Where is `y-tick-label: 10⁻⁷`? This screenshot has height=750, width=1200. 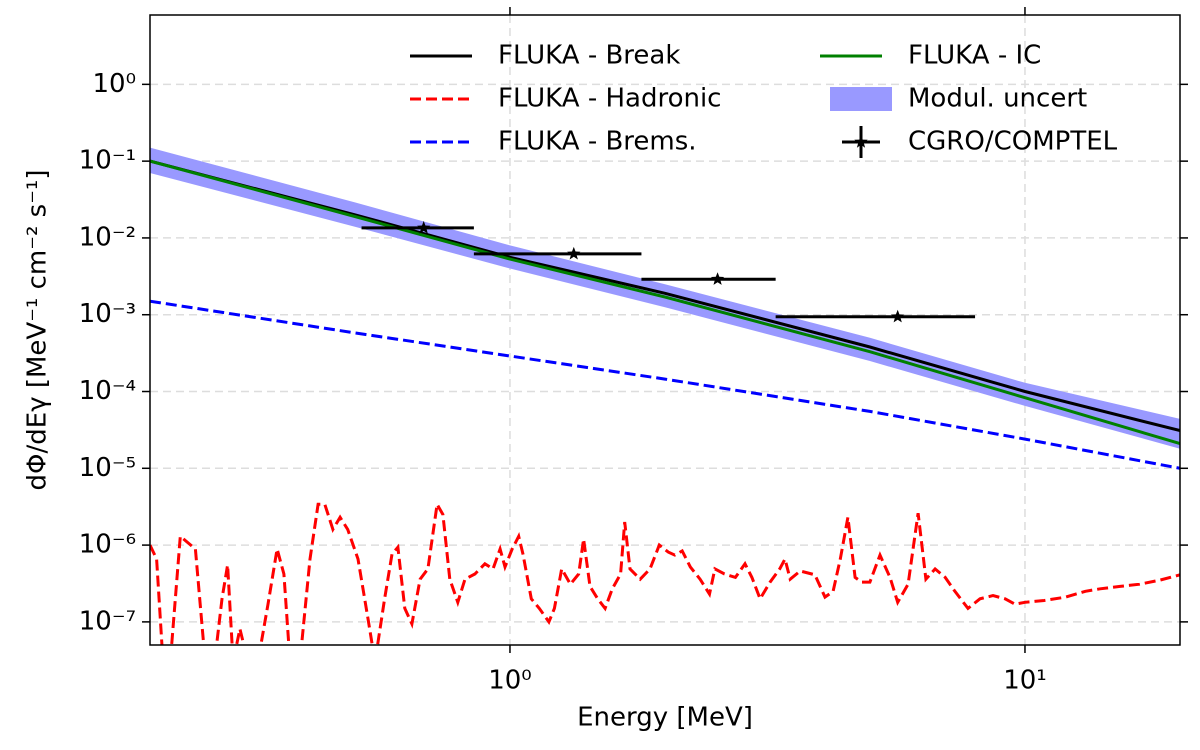
y-tick-label: 10⁻⁷ is located at coordinates (107, 621).